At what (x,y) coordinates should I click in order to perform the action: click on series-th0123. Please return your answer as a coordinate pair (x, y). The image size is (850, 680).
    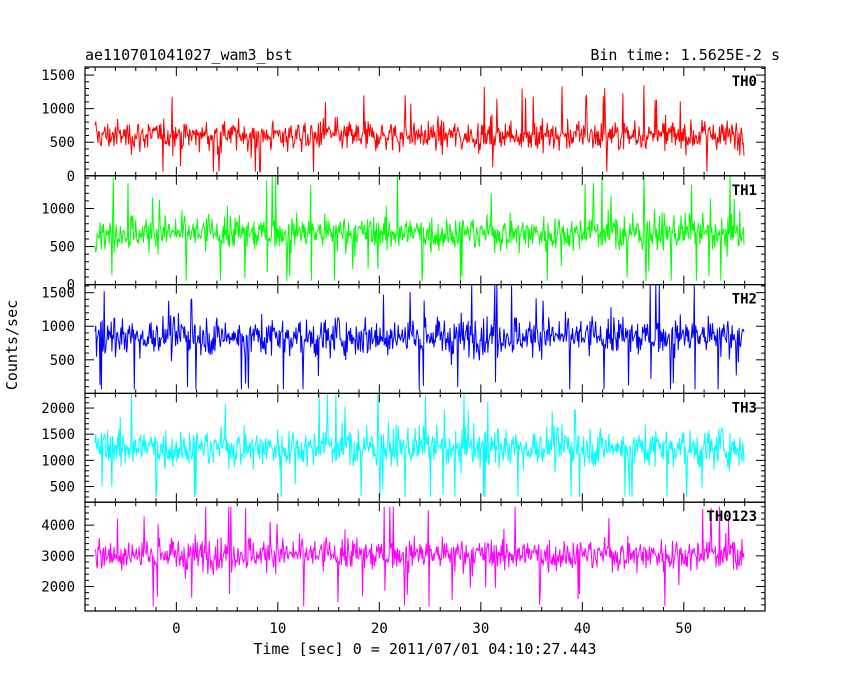
    Looking at the image, I should click on (419, 556).